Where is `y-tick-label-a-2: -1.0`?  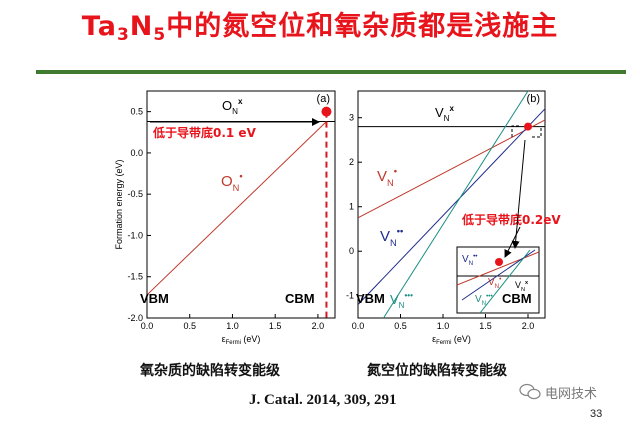 y-tick-label-a-2: -1.0 is located at coordinates (135, 235).